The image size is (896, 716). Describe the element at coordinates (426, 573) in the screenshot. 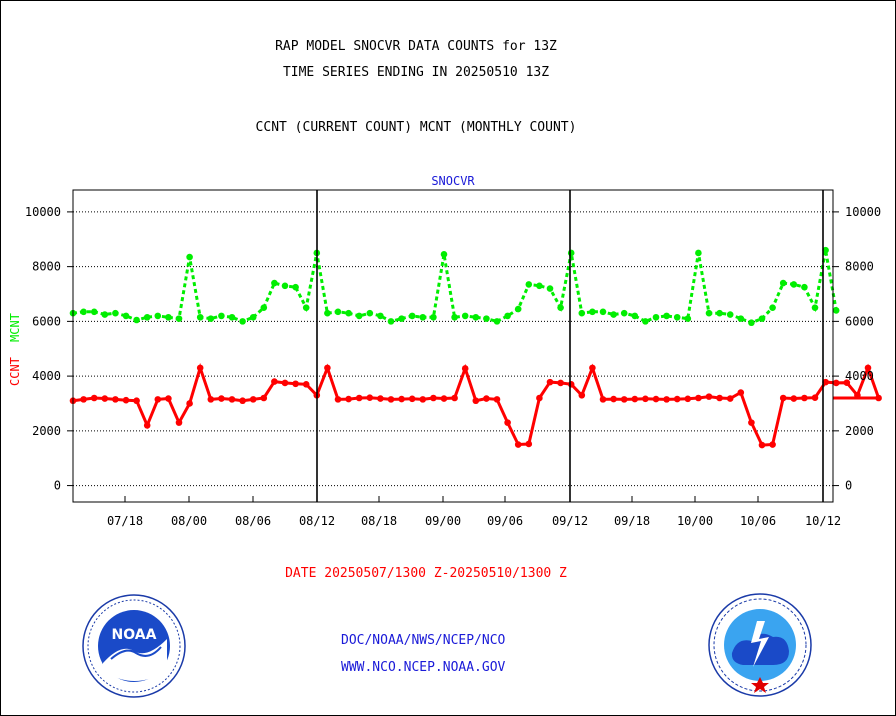

I see `date-range-label: DATE 20250507/1300 Z-20250510/1300 Z` at that location.